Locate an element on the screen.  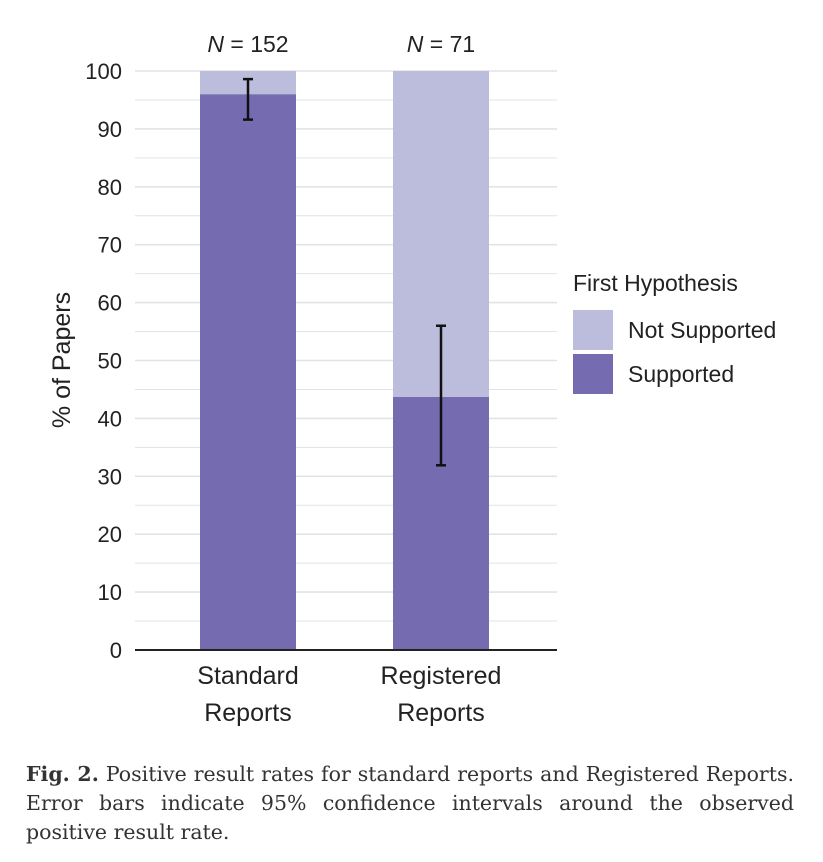
y-tick-label: 0 is located at coordinates (116, 650).